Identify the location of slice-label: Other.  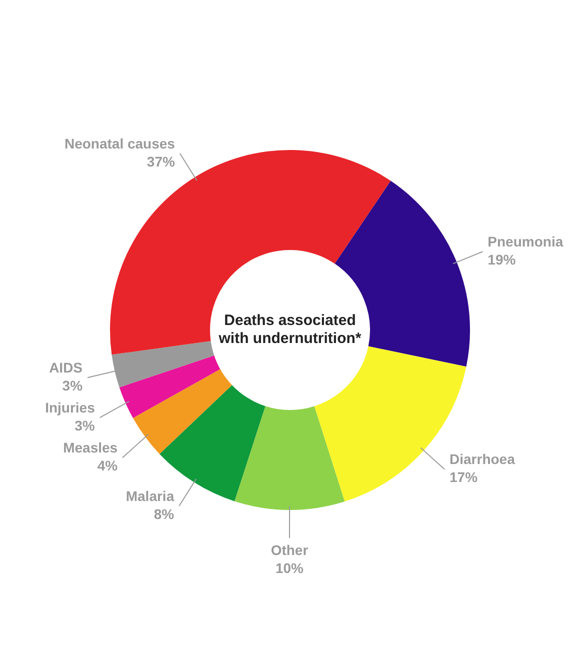
(289, 550).